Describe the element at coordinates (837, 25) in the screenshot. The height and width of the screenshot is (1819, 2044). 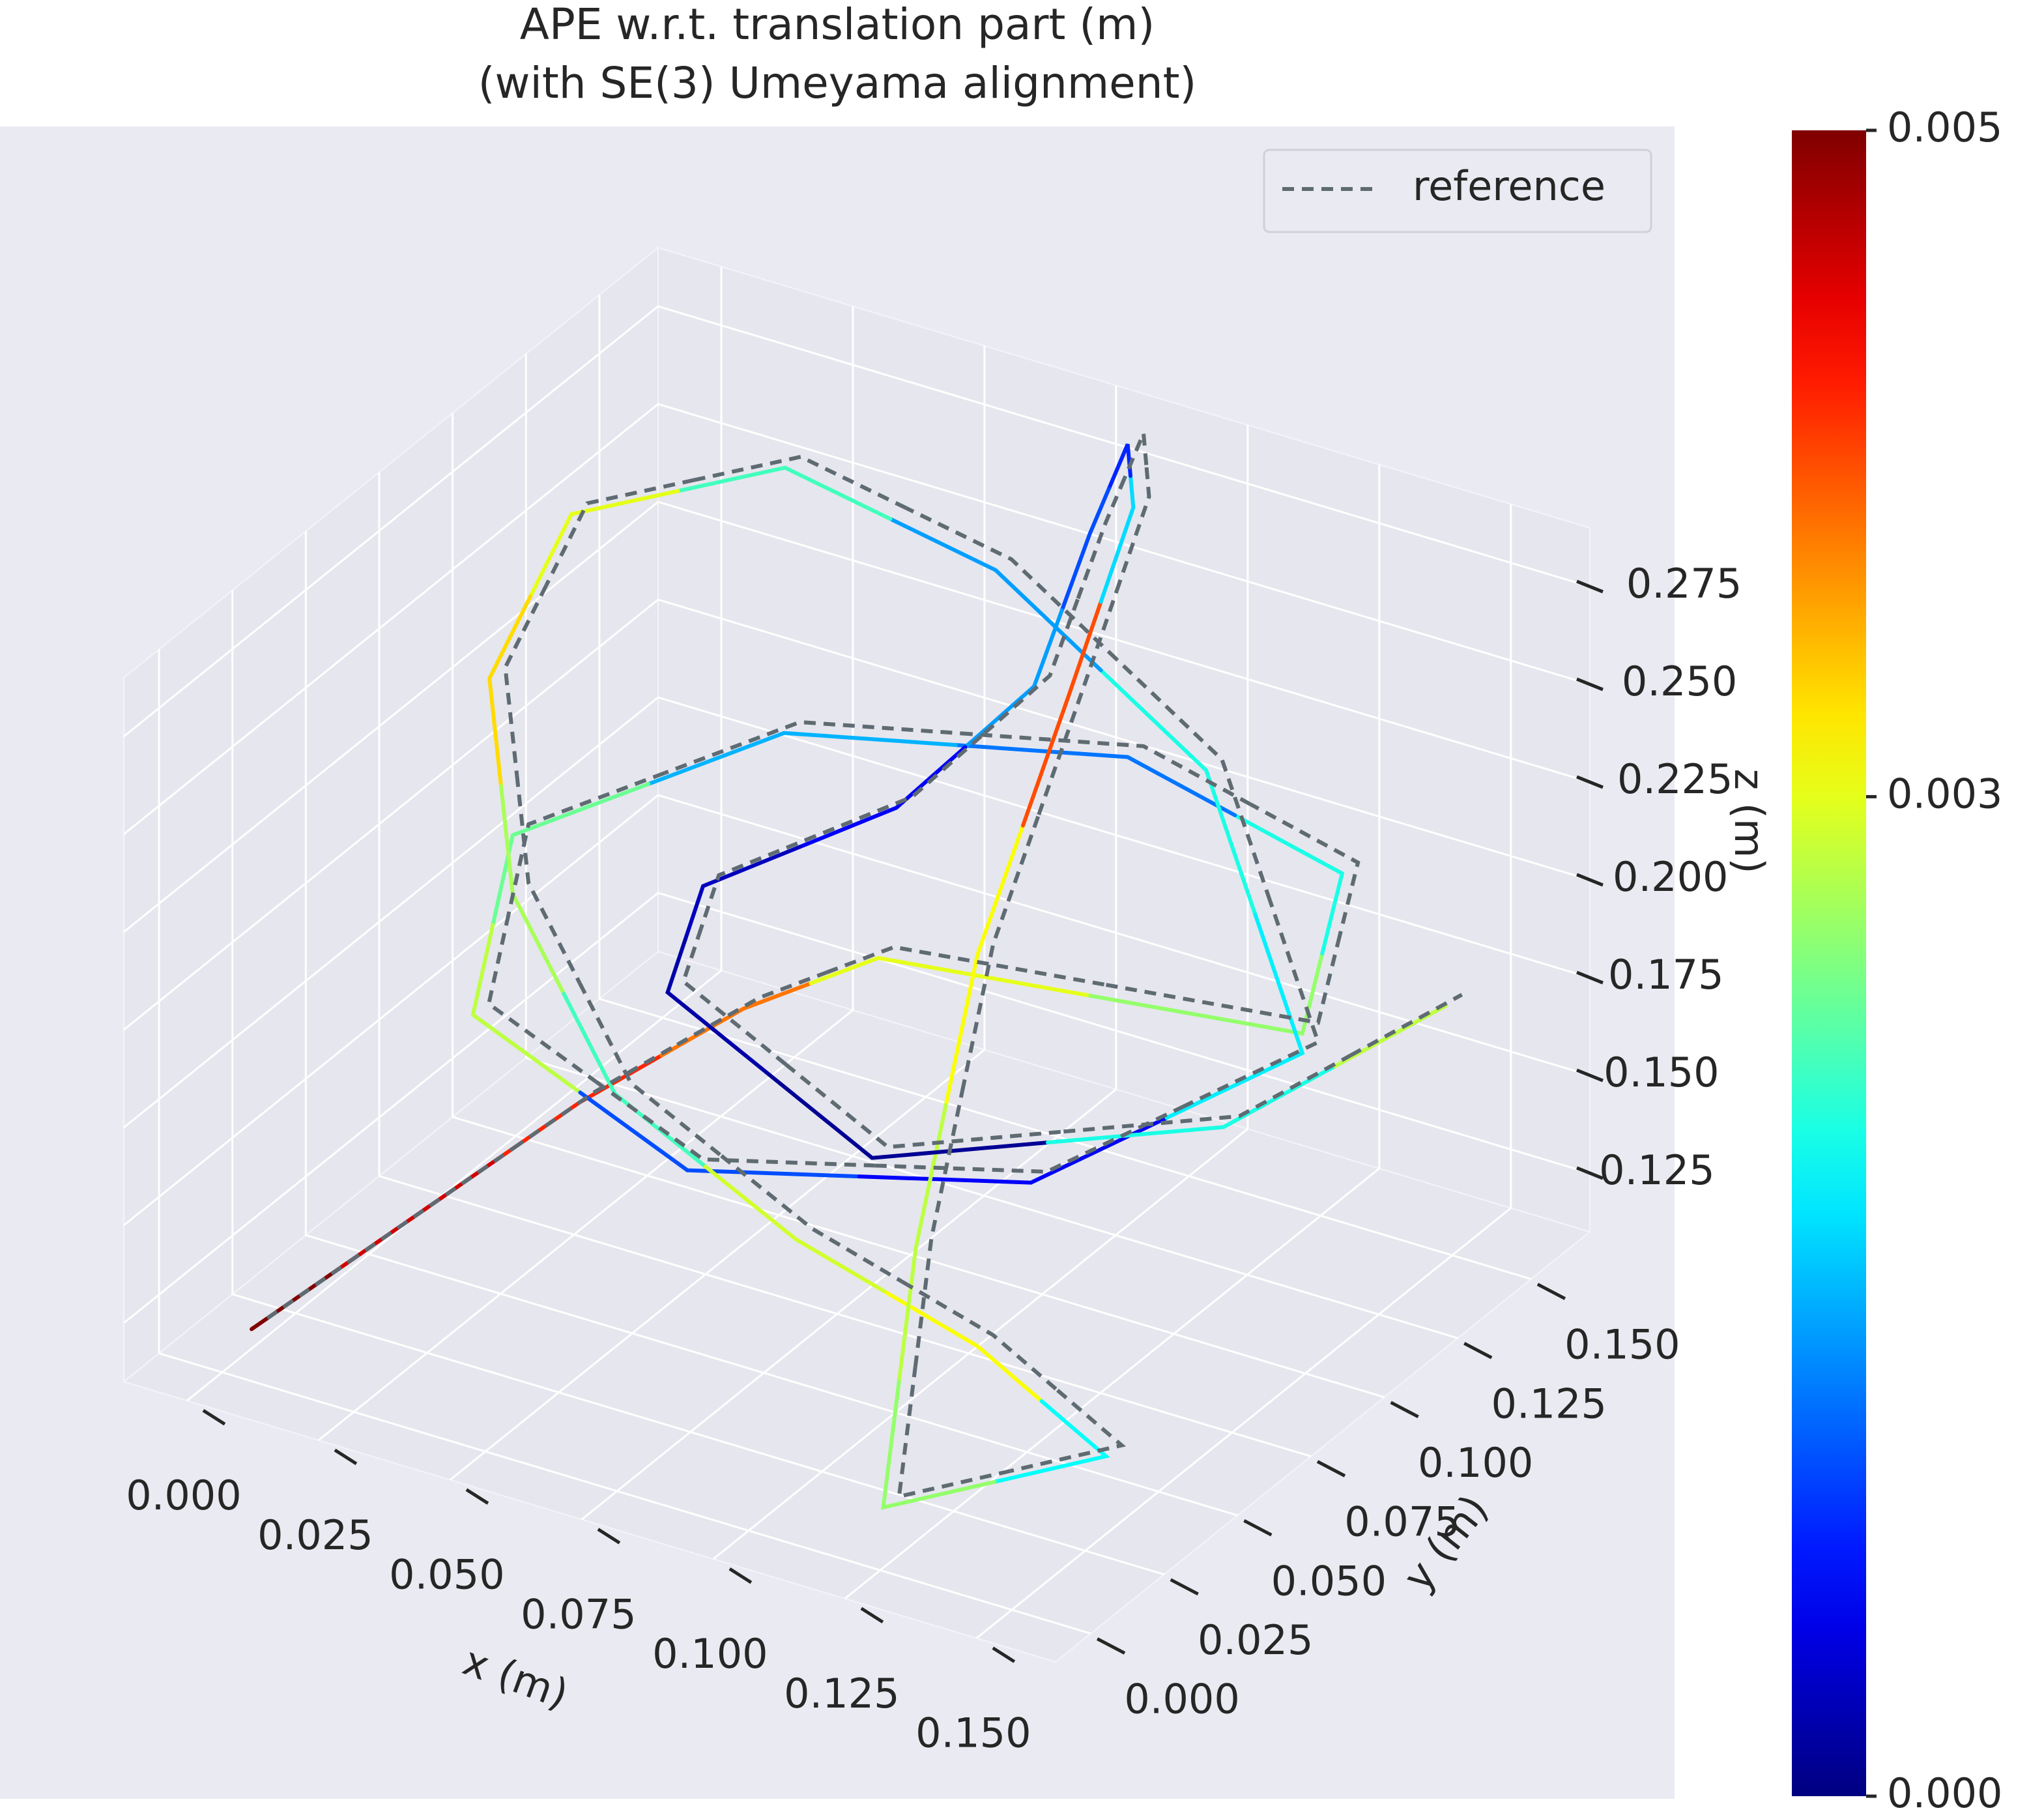
I see `chart-title: APE w.r.t. translation part (m)` at that location.